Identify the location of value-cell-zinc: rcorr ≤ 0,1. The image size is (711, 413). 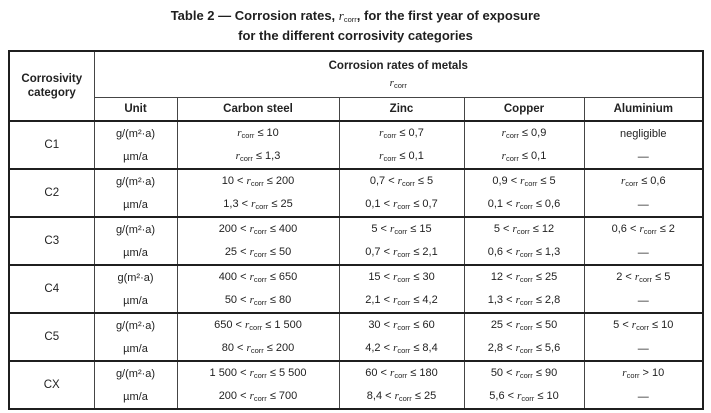
(401, 157).